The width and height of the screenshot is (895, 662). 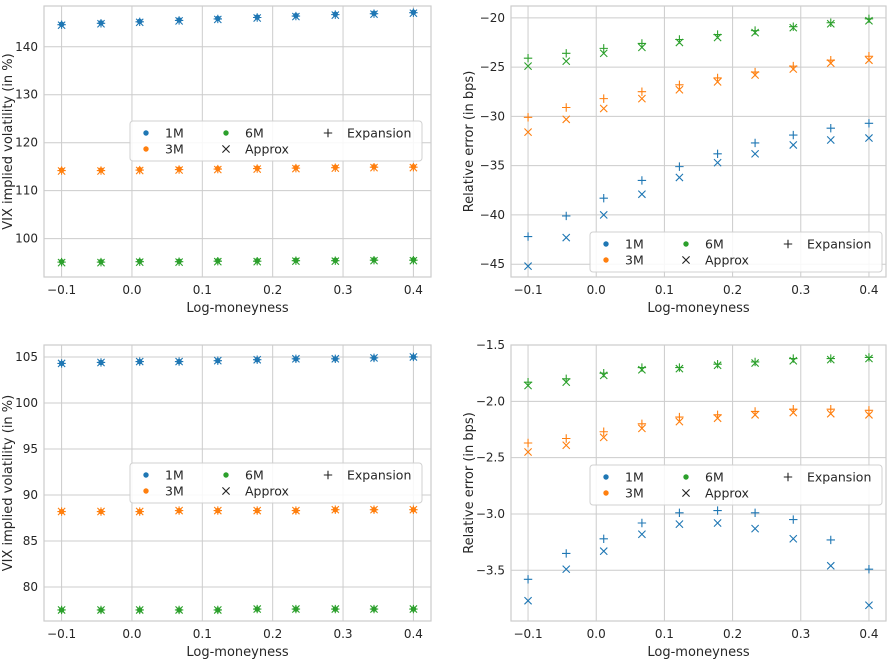 I want to click on x-tick-label: 0.2, so click(x=272, y=634).